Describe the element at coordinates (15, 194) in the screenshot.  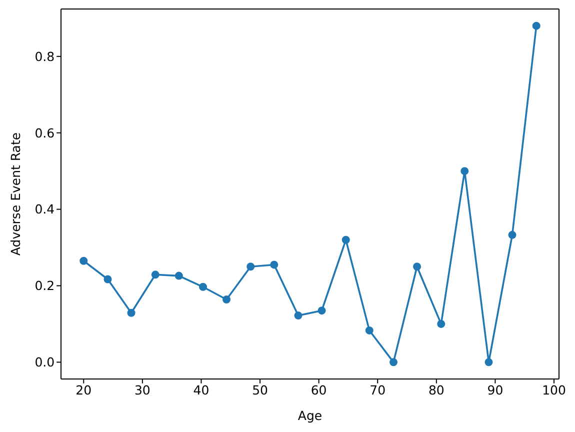
I see `y-axis-title: Adverse Event Rate` at that location.